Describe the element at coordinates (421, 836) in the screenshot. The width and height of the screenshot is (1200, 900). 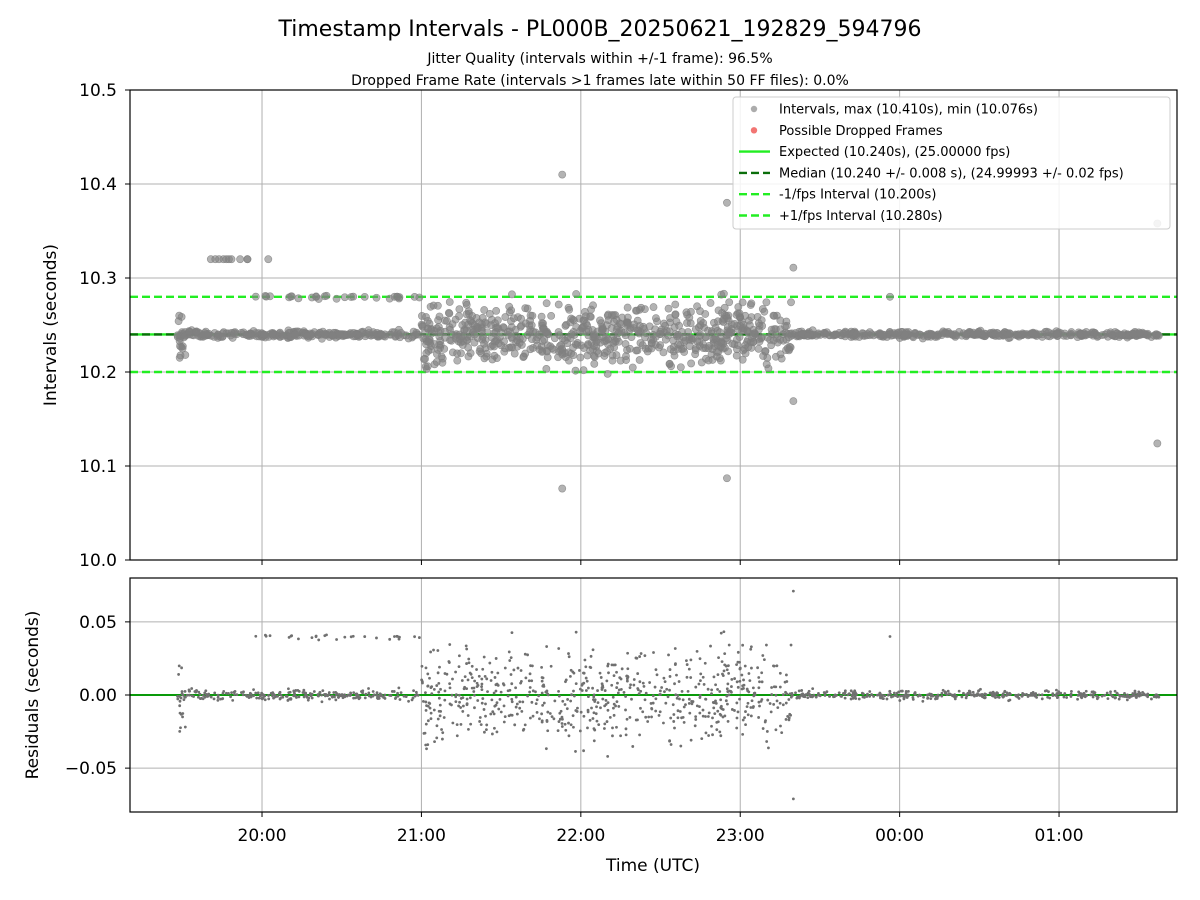
I see `x-tick-label: 21:00` at that location.